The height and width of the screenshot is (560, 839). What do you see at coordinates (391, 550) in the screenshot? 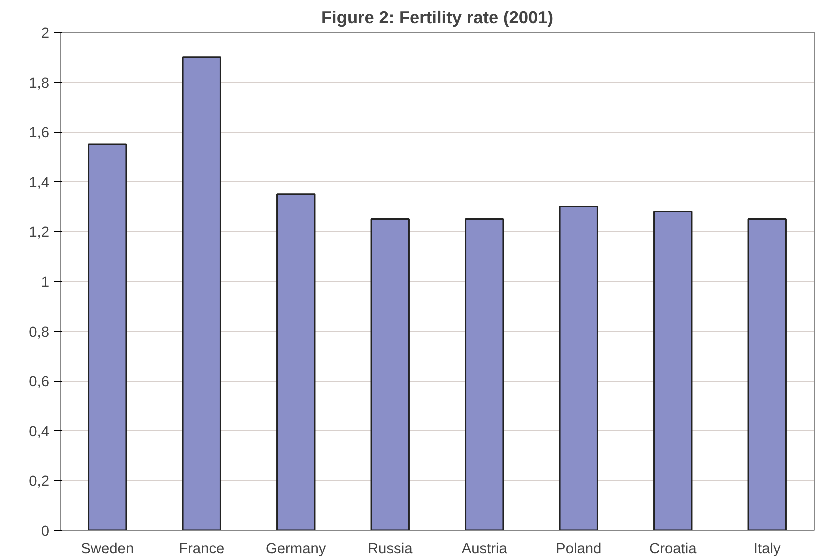
I see `x-tick-label: Russia` at bounding box center [391, 550].